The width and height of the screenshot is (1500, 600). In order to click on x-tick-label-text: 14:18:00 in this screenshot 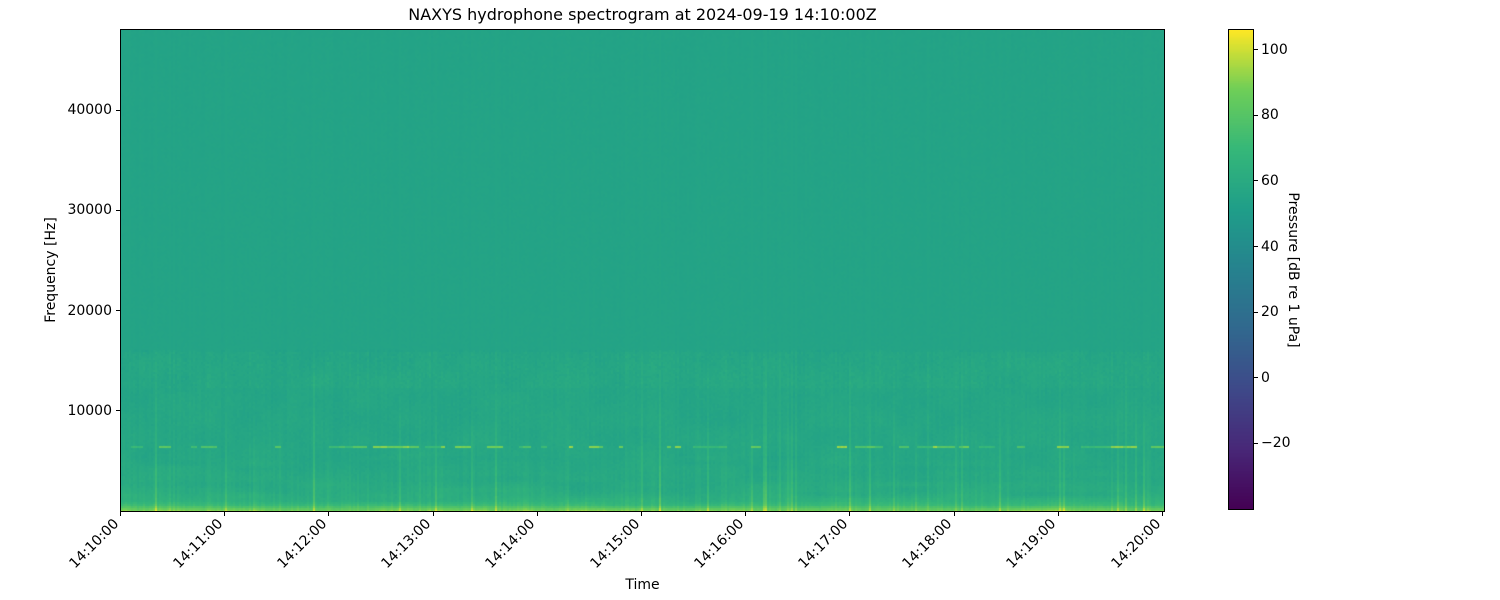, I will do `click(927, 544)`.